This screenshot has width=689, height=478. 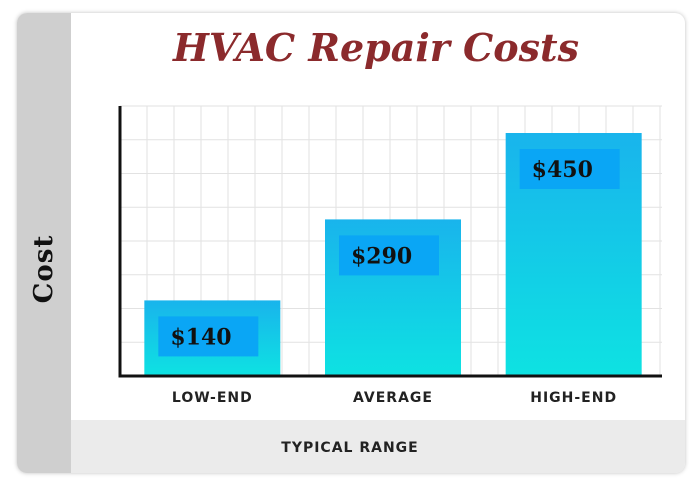 I want to click on x-axis-label-panel: TYPICAL RANGE, so click(x=378, y=446).